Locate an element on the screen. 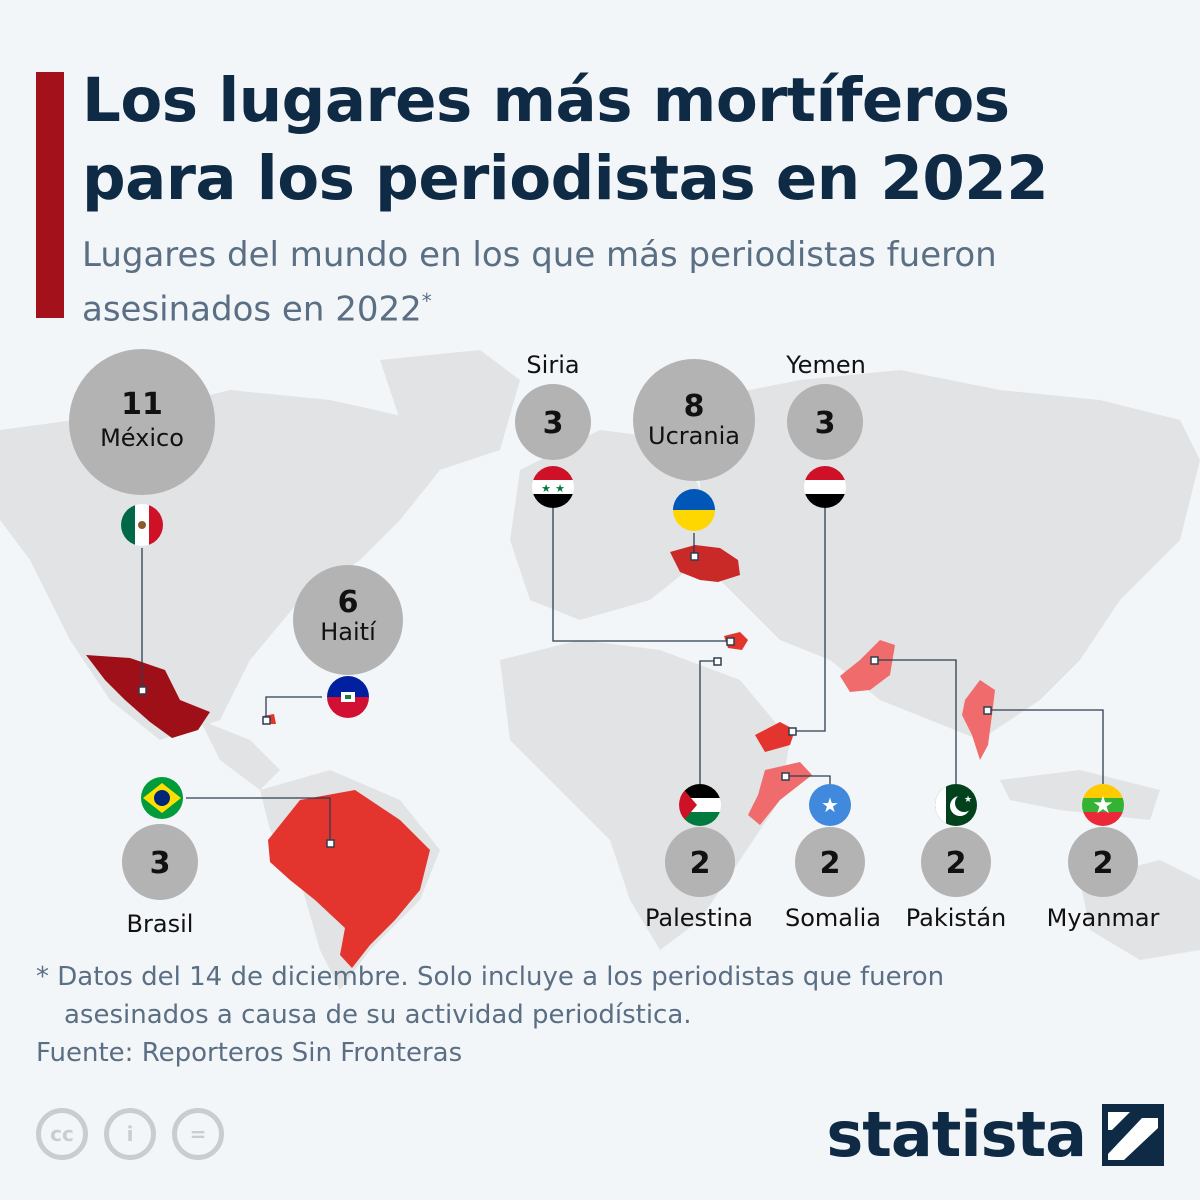 The width and height of the screenshot is (1200, 1200). palestine-flag-icon is located at coordinates (700, 805).